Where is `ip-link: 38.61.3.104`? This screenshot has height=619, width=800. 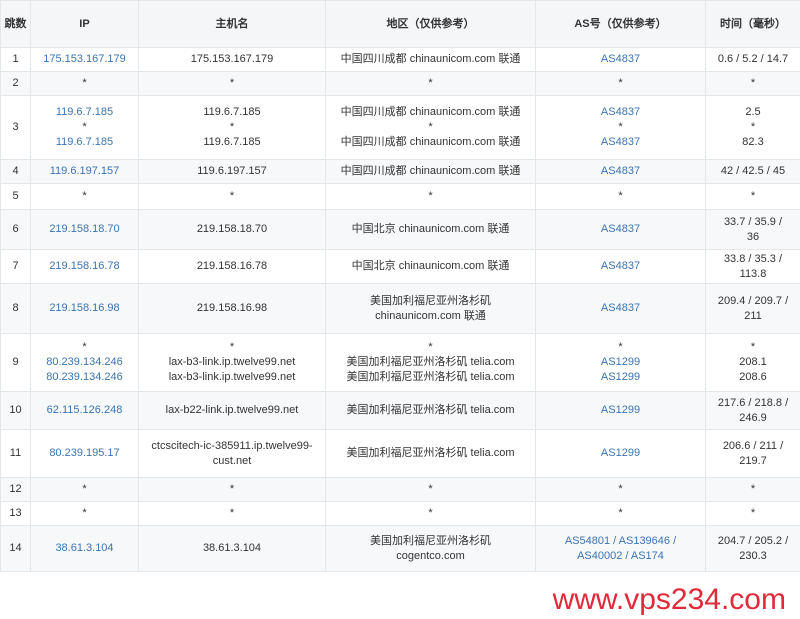
ip-link: 38.61.3.104 is located at coordinates (84, 548).